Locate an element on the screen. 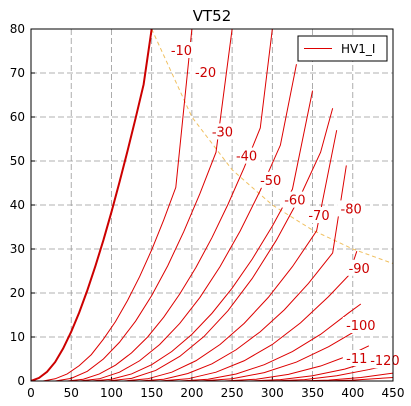 The height and width of the screenshot is (406, 411). x-tick-label: 450 is located at coordinates (393, 393).